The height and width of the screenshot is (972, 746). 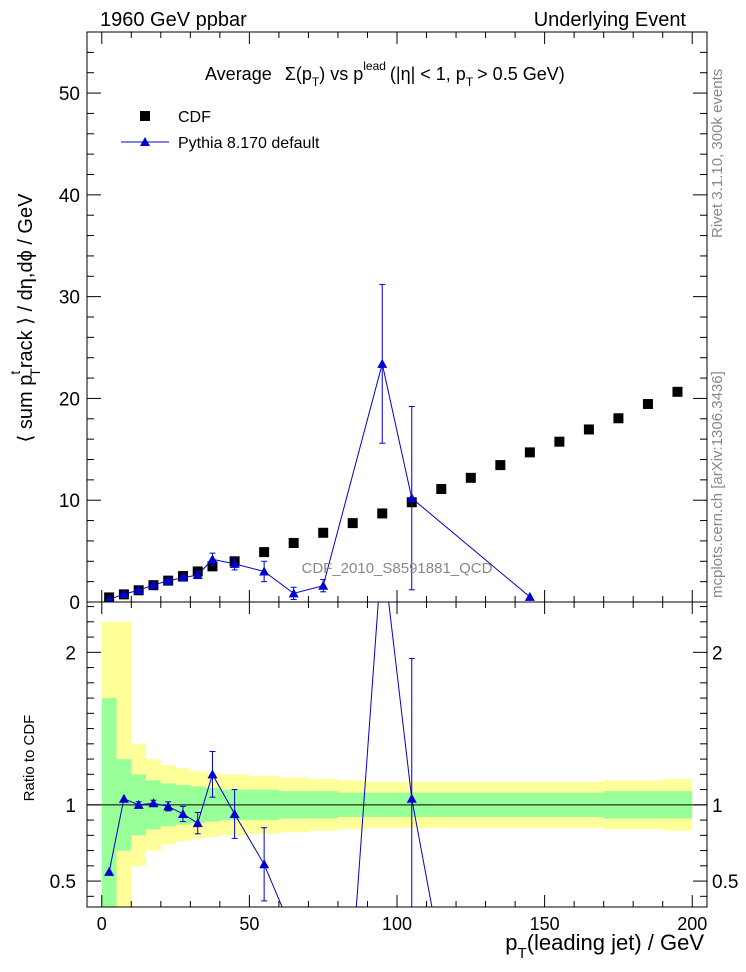 I want to click on ylabel-b: rack ⟩ / dη,dϕ / GeV, so click(x=26, y=280).